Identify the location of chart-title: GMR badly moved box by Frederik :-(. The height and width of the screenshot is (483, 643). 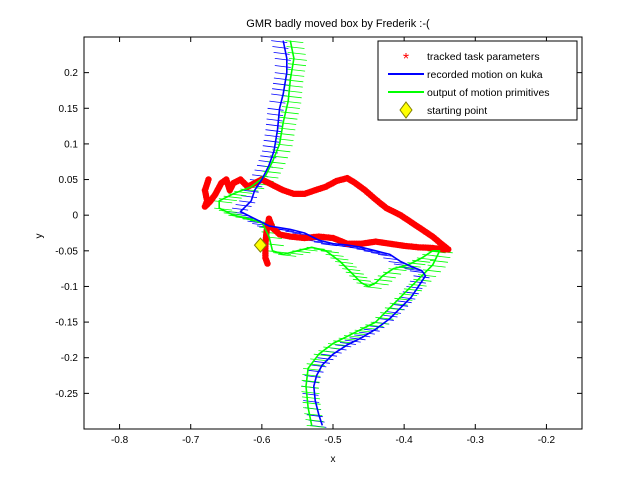
(338, 24).